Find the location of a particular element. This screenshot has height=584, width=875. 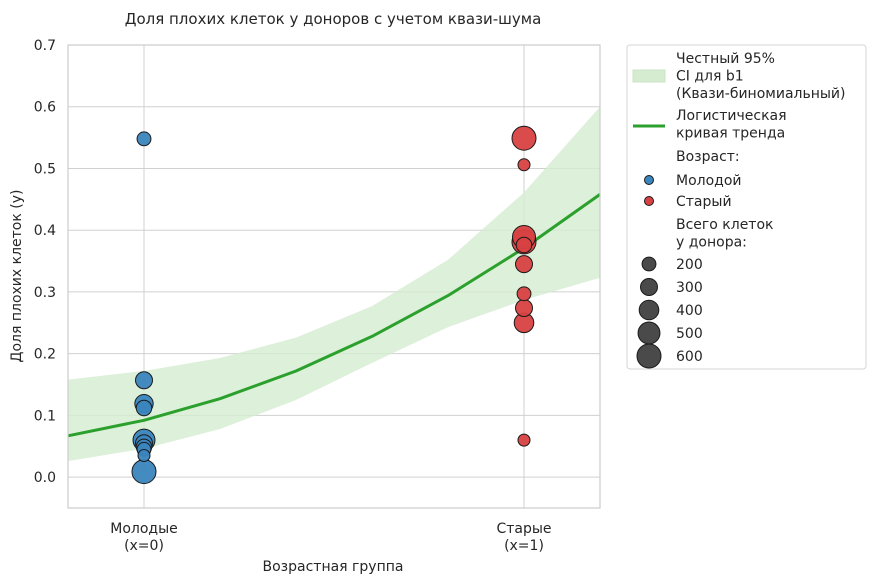

legend-age-label: Старый is located at coordinates (704, 202).